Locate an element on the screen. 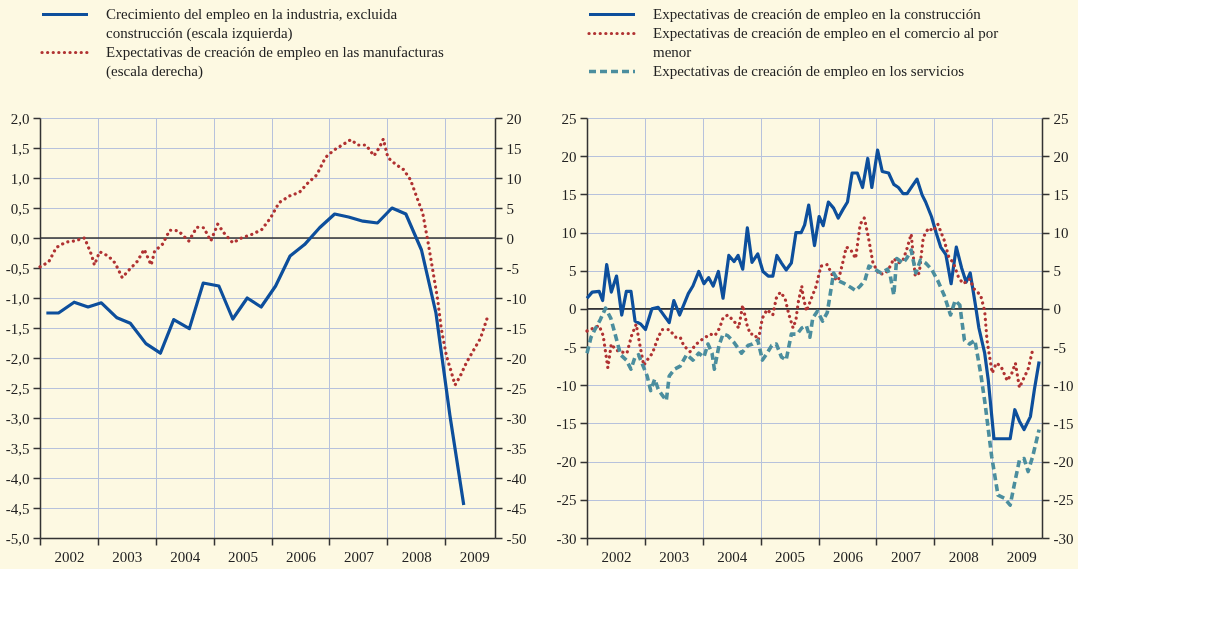 This screenshot has height=640, width=1221. y-tick-label: -25 is located at coordinates (566, 500).